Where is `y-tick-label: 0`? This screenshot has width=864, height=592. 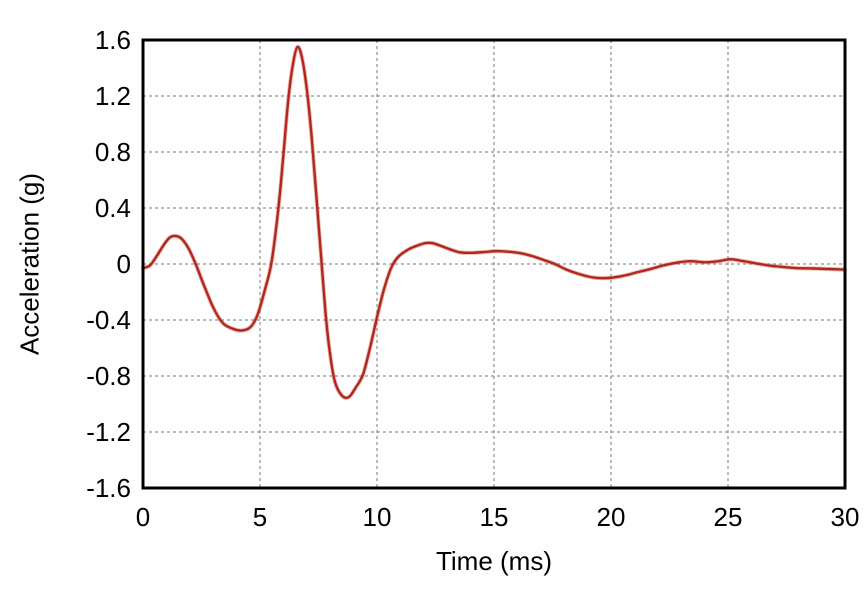
y-tick-label: 0 is located at coordinates (124, 264).